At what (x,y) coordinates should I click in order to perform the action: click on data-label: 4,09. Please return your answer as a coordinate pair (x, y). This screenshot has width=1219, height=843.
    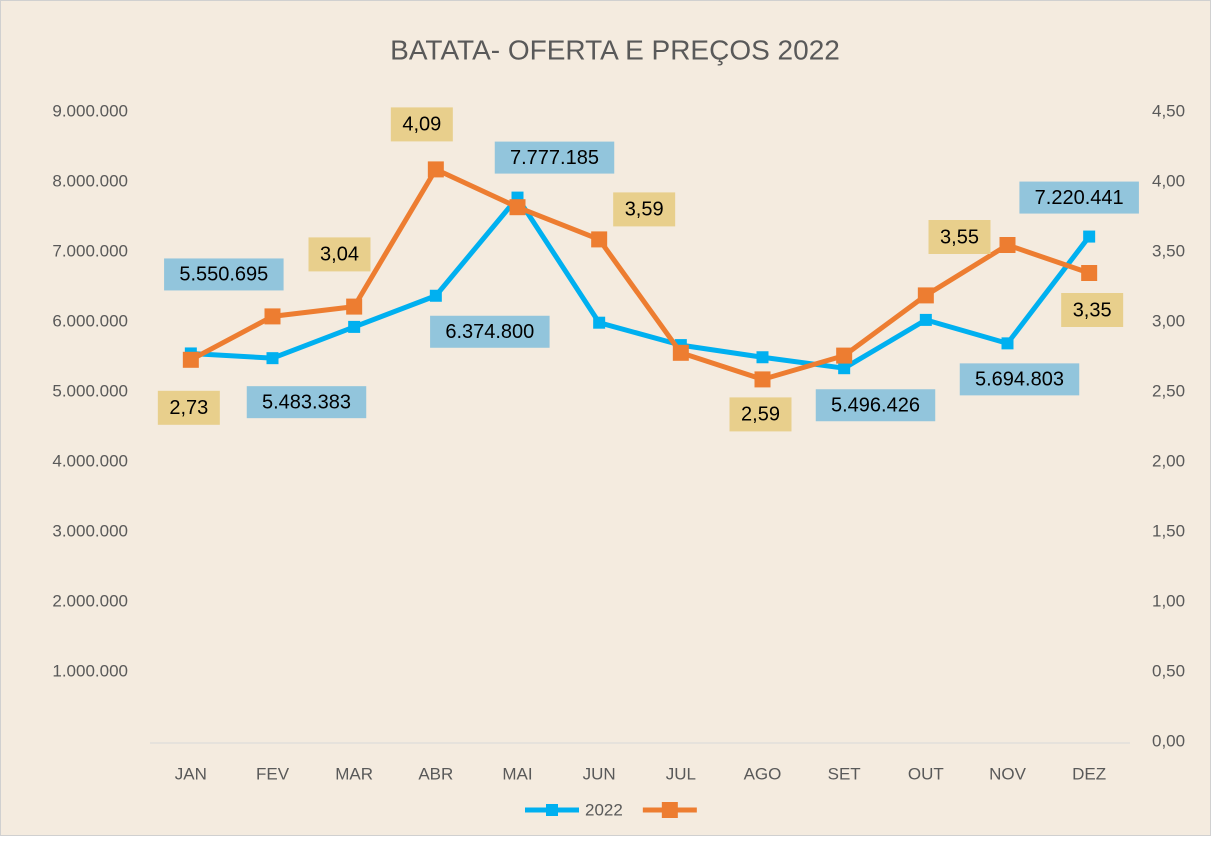
    Looking at the image, I should click on (421, 125).